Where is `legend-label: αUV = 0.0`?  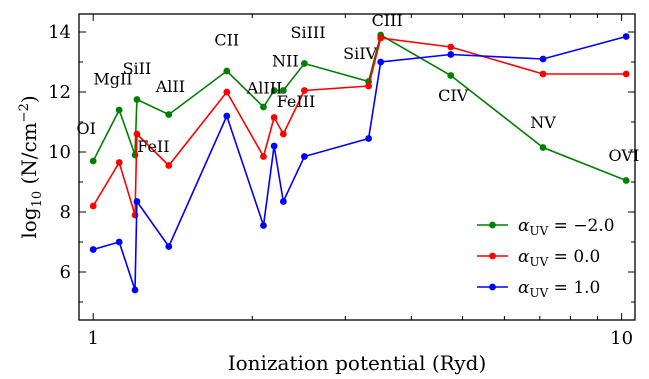
legend-label: αUV = 0.0 is located at coordinates (559, 258).